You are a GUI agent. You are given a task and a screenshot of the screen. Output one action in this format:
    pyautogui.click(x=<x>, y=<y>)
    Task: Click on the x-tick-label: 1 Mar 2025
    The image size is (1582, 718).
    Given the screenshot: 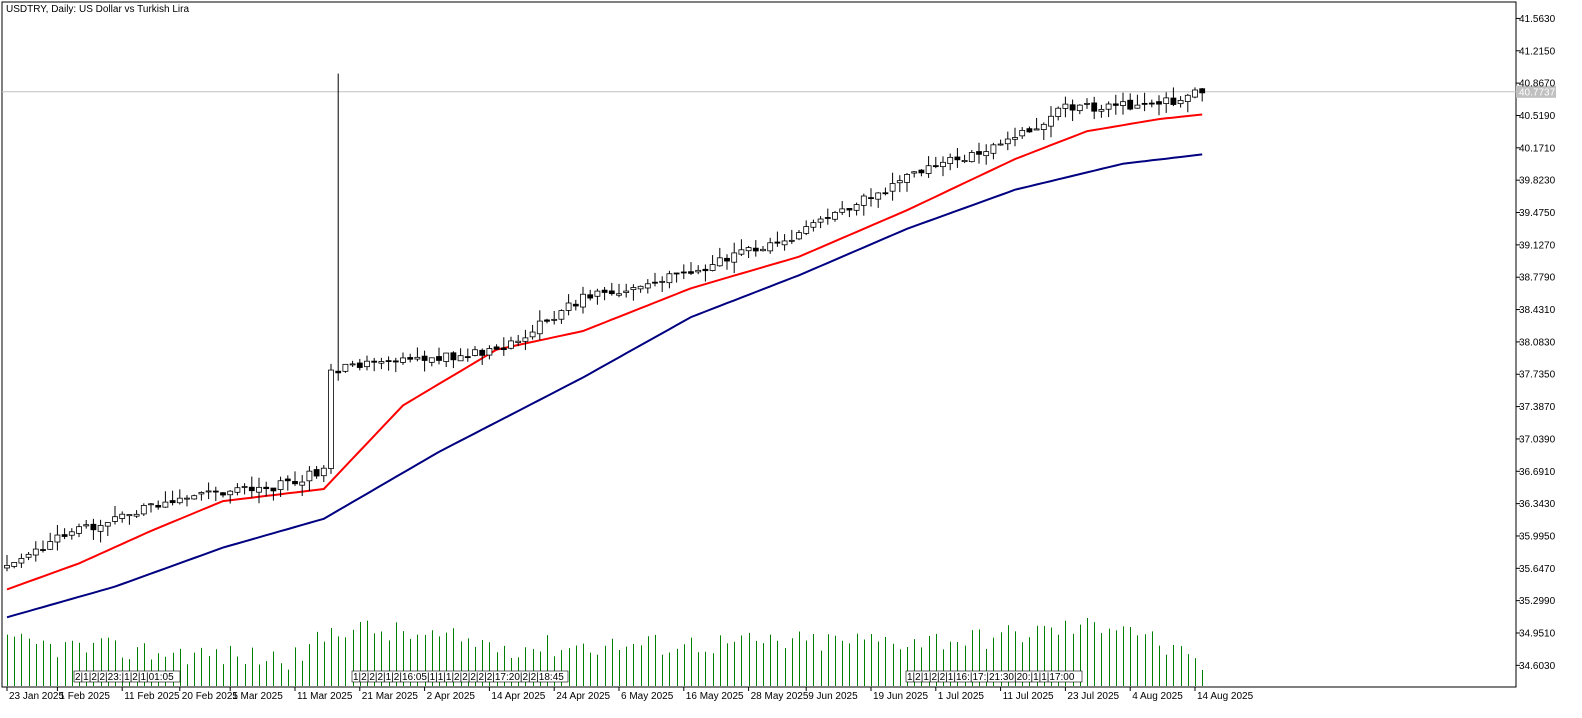 What is the action you would take?
    pyautogui.click(x=257, y=696)
    